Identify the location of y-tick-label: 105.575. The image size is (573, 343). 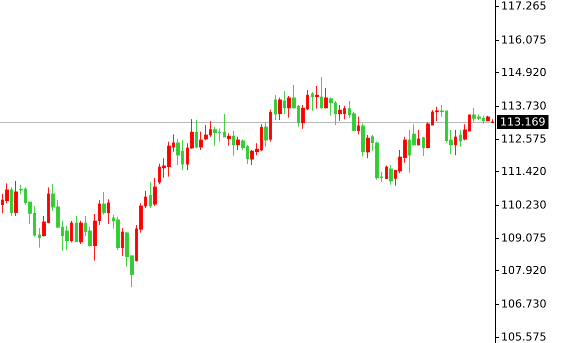
(523, 336).